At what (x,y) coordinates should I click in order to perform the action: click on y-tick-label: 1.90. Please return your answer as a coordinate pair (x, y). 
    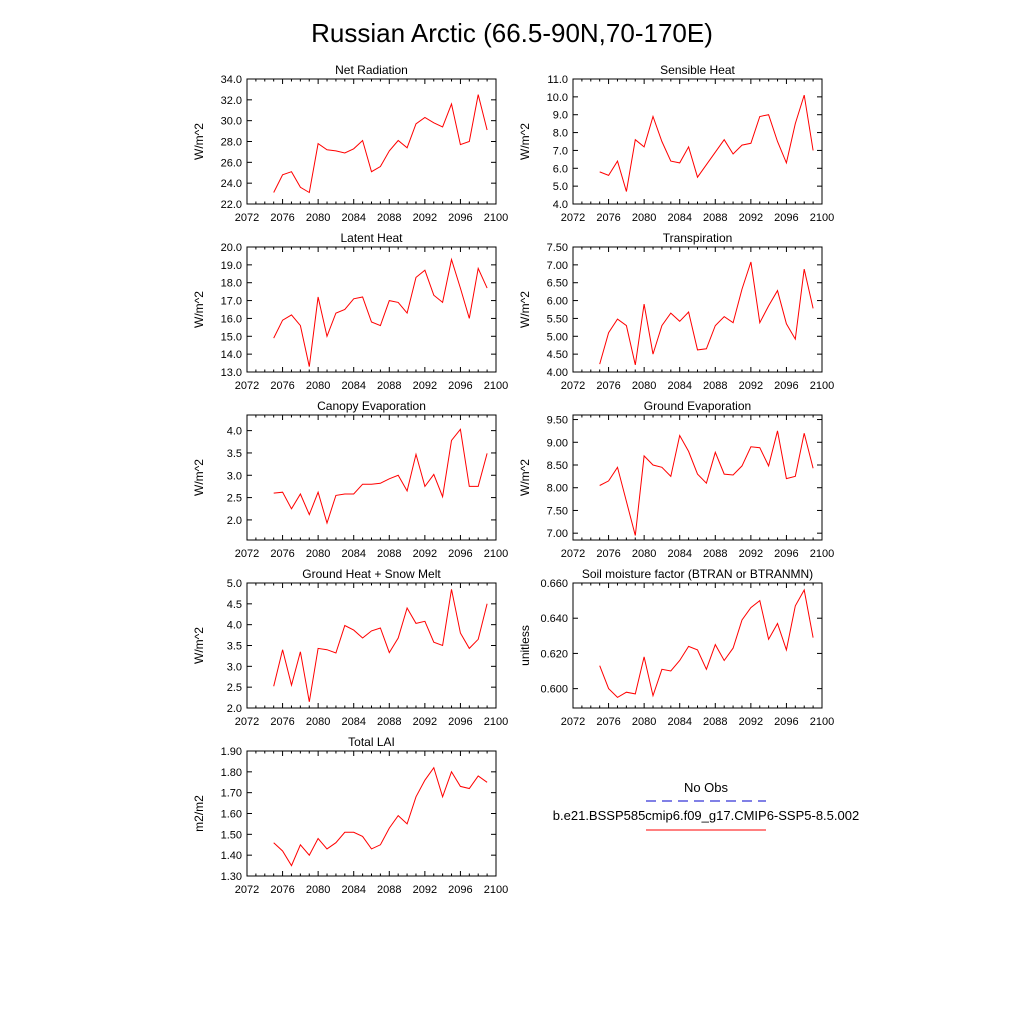
    Looking at the image, I should click on (231, 752).